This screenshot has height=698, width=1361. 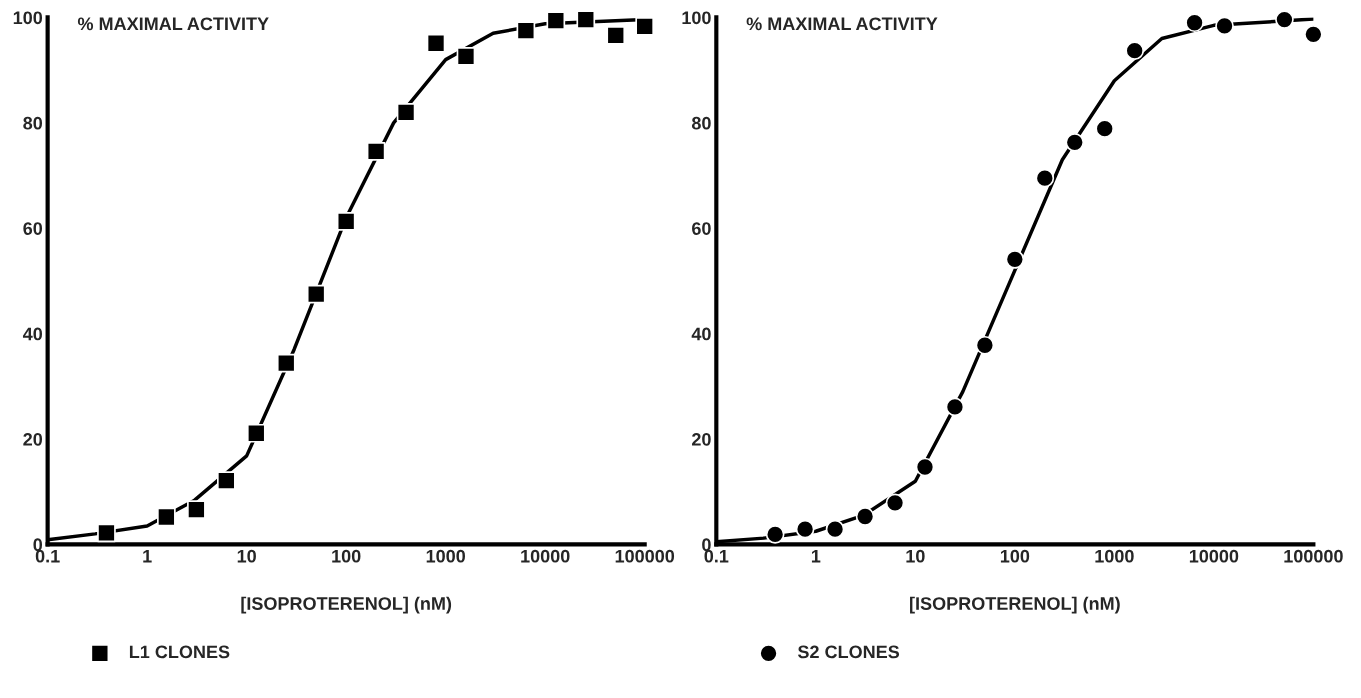 What do you see at coordinates (848, 652) in the screenshot?
I see `legend-label: S2 CLONES` at bounding box center [848, 652].